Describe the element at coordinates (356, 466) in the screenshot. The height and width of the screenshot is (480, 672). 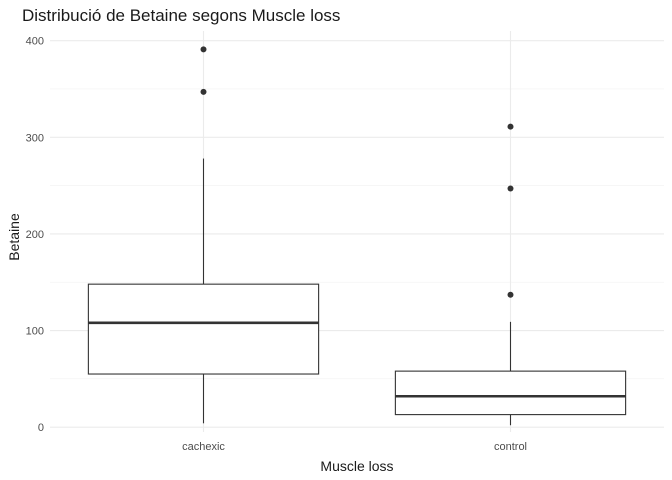
I see `x-axis-title: Muscle loss` at that location.